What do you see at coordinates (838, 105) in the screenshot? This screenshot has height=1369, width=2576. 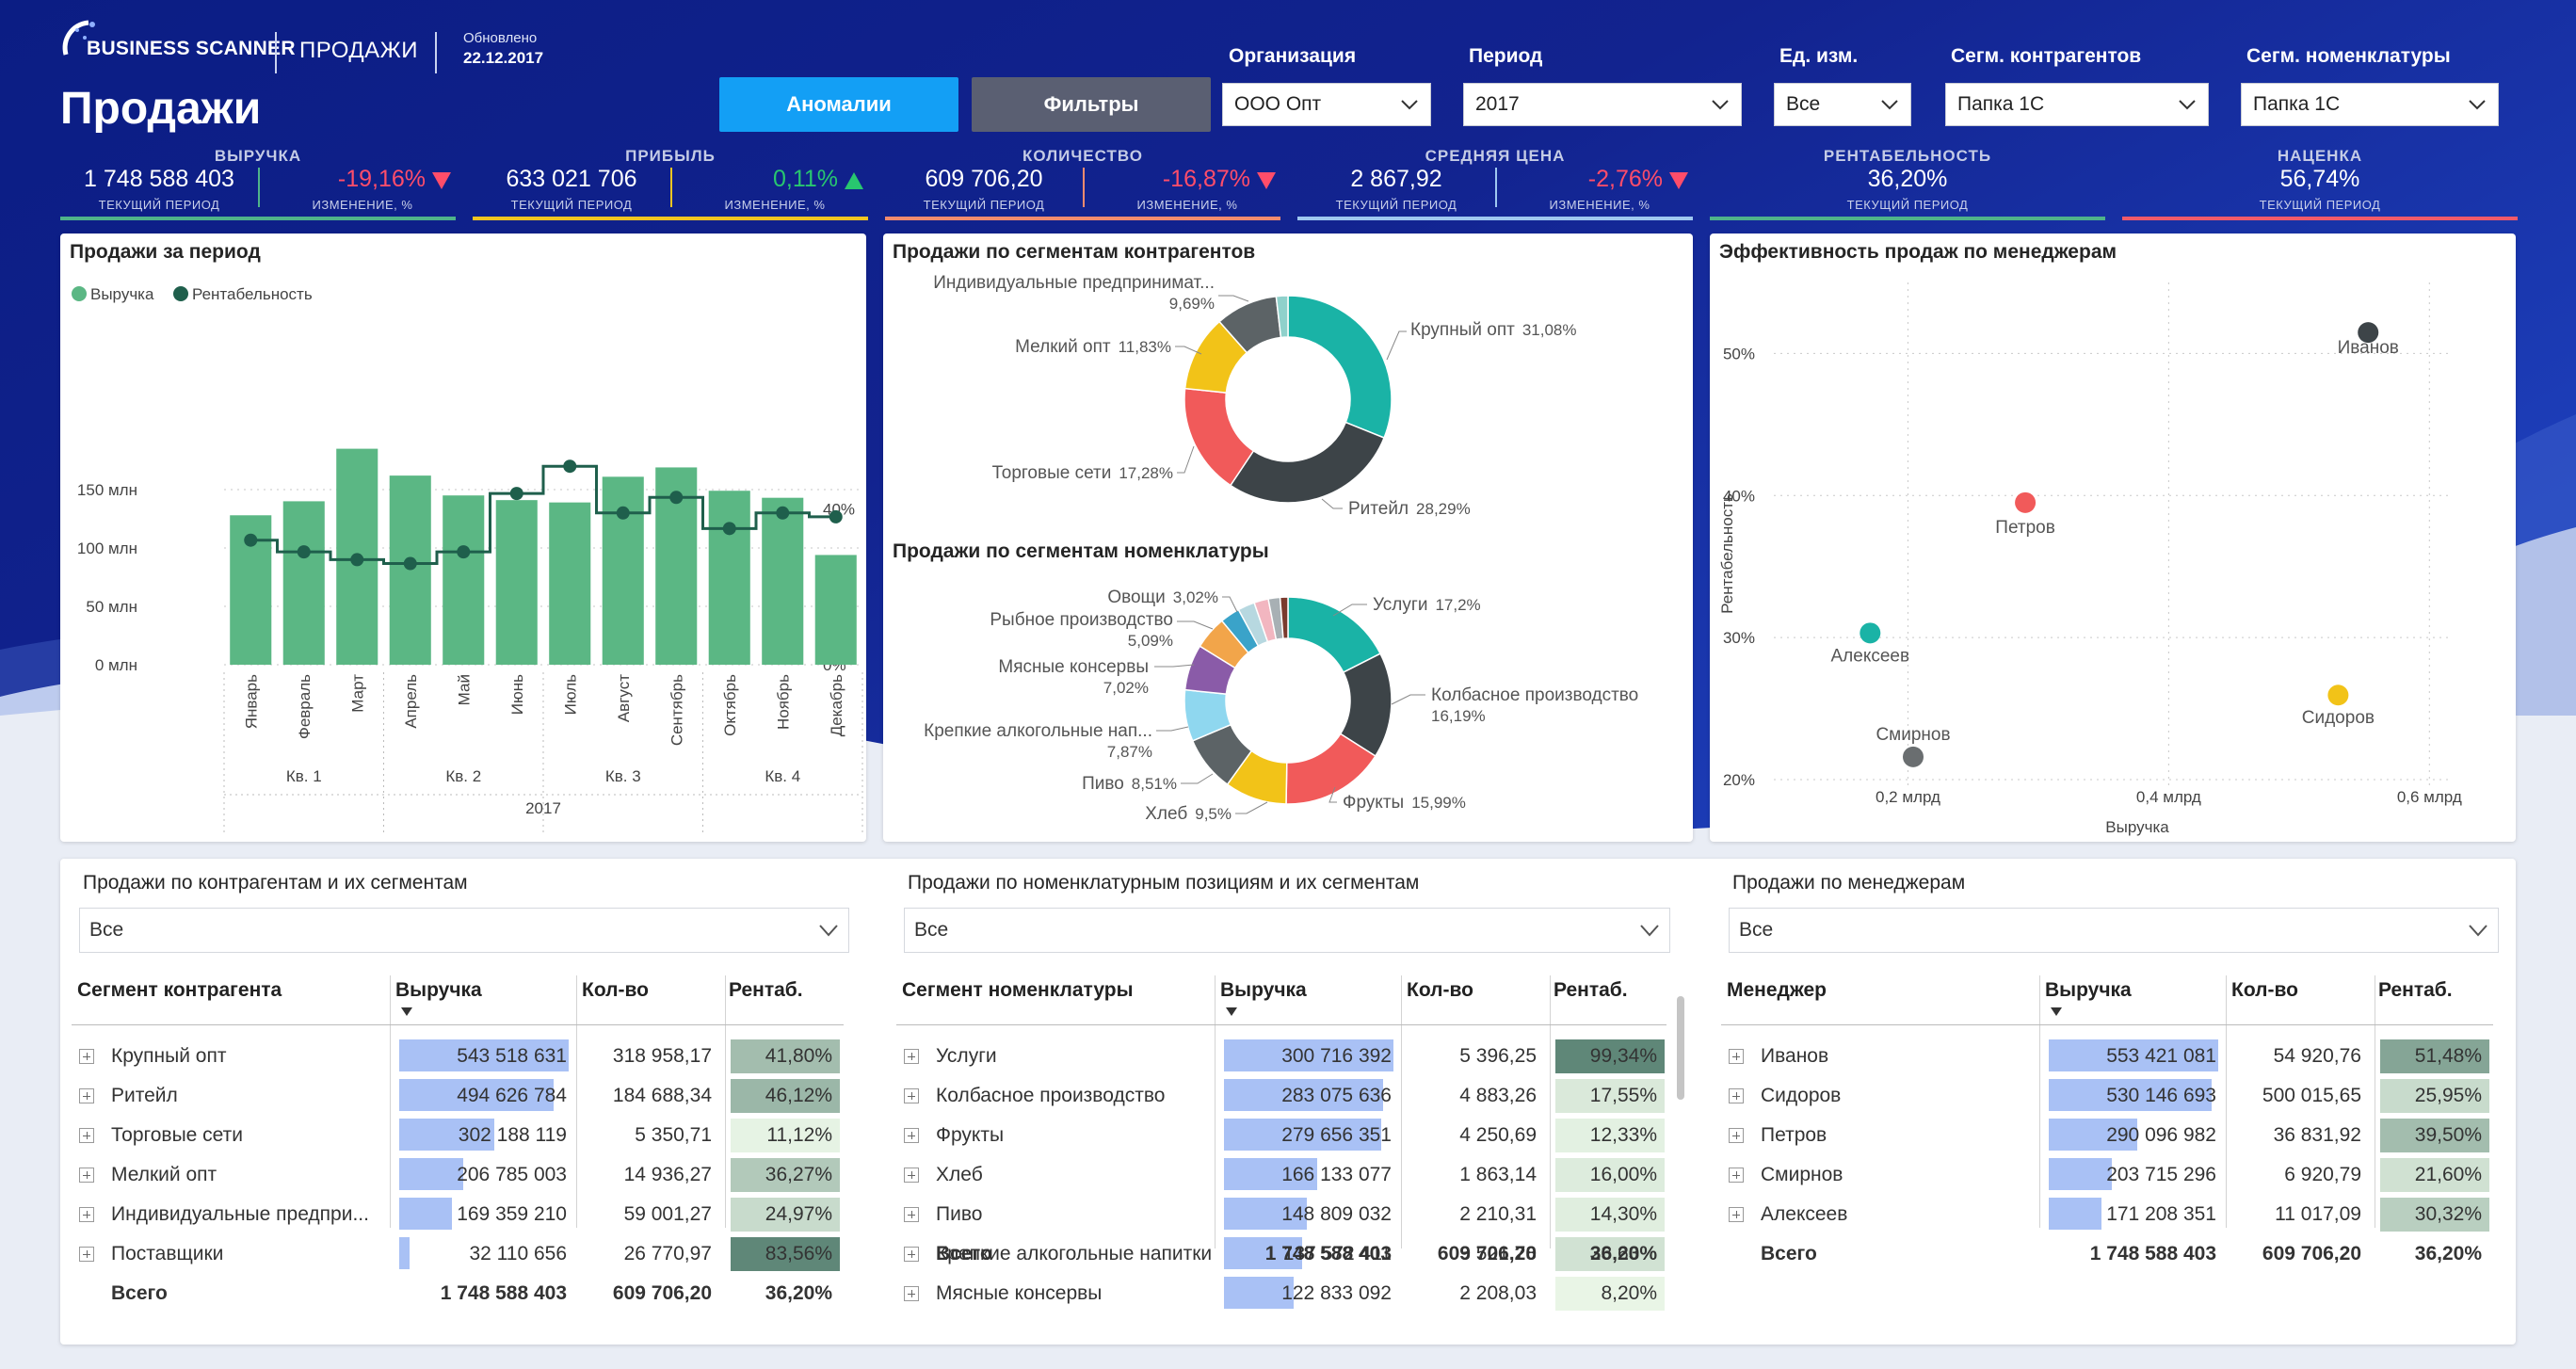 I see `anomalies-button: Аномалии` at bounding box center [838, 105].